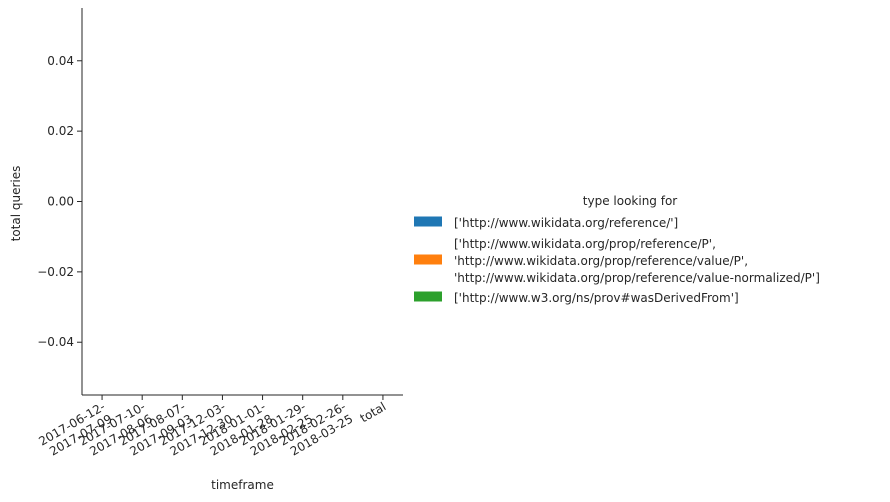 Image resolution: width=890 pixels, height=502 pixels. Describe the element at coordinates (566, 223) in the screenshot. I see `legend-label: ['http://www.wikidata.org/reference/']` at that location.